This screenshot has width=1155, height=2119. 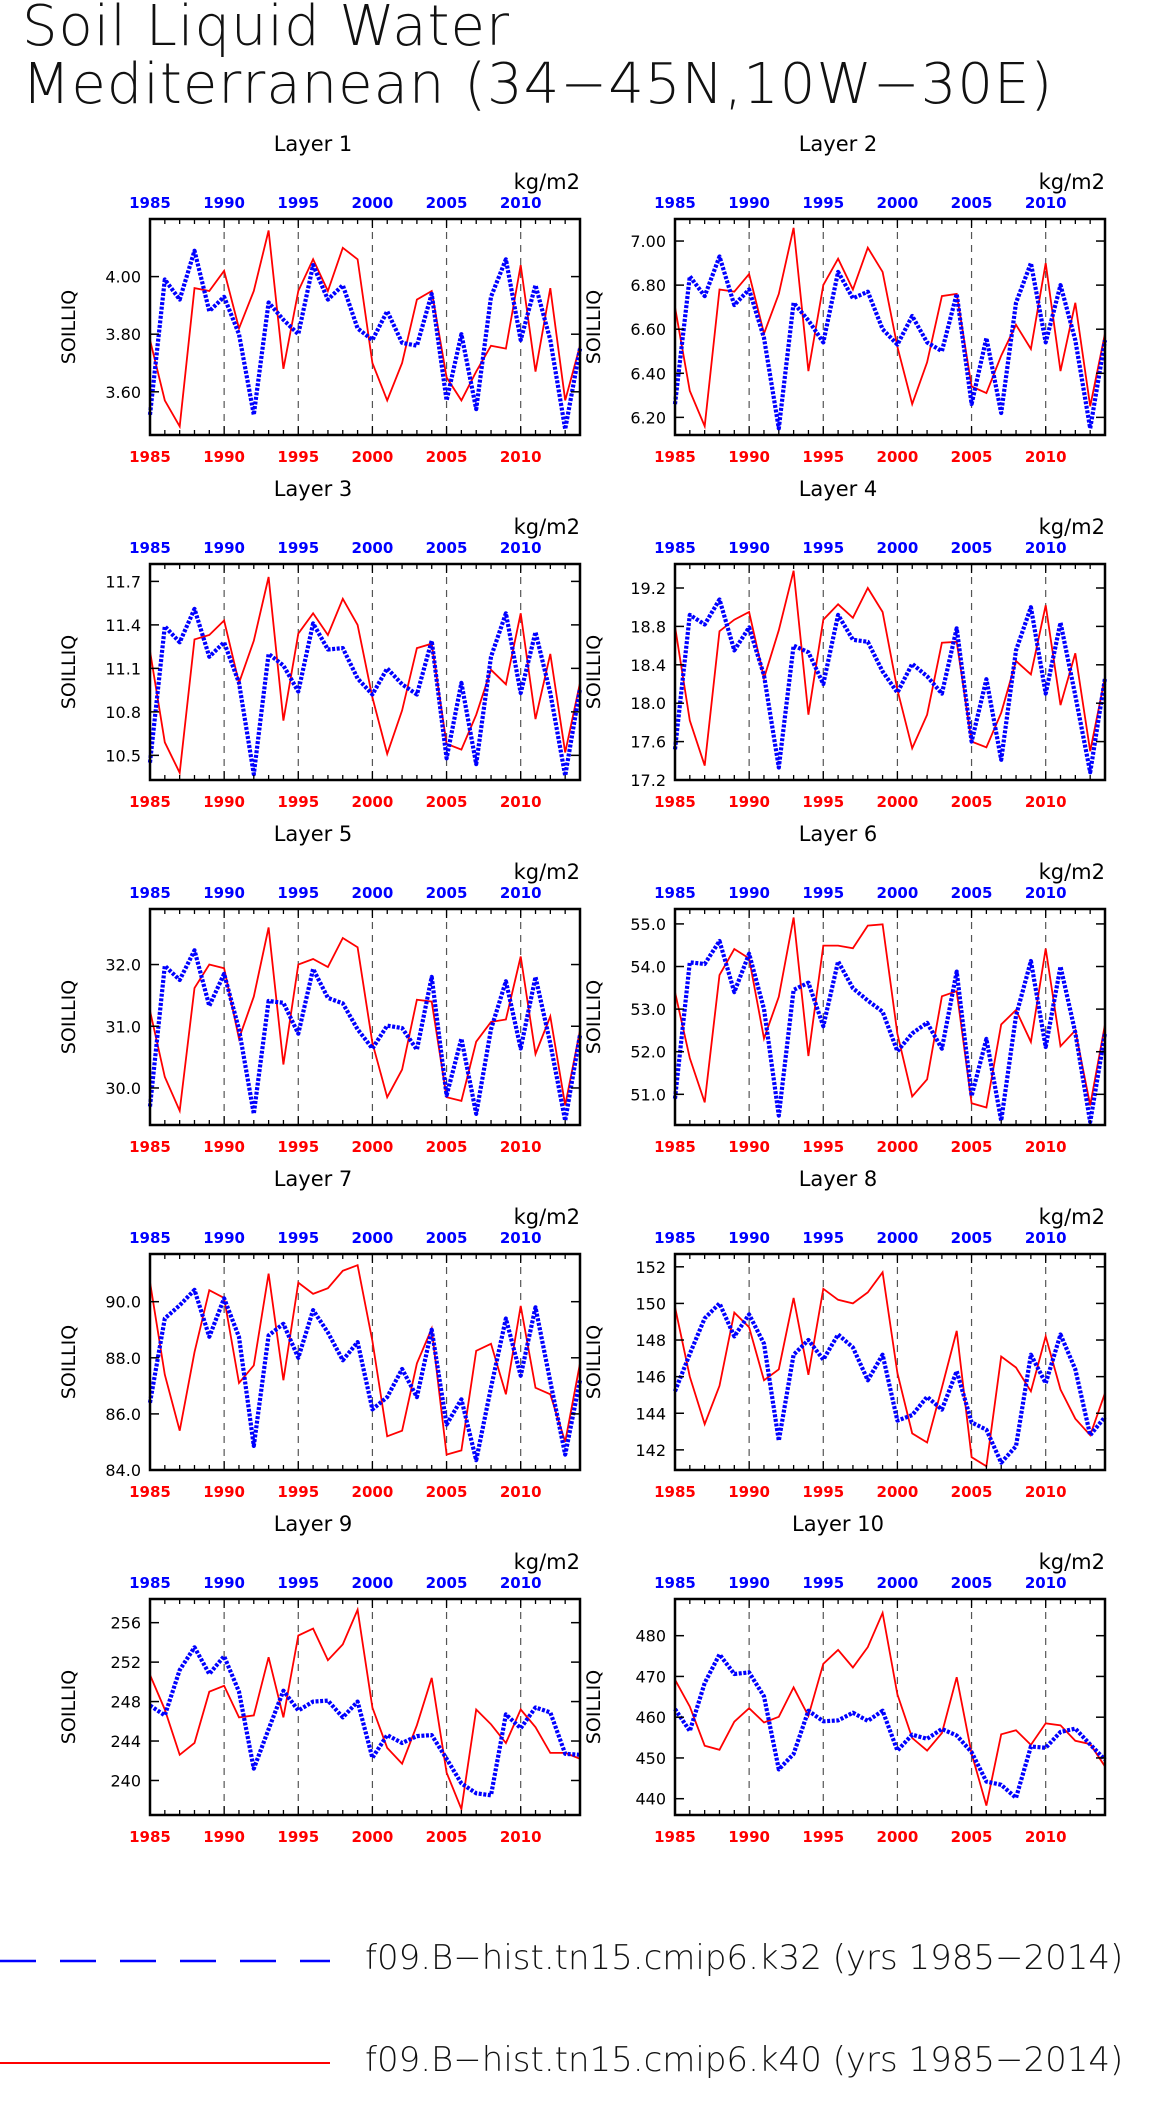 I want to click on panel-title: Layer 10, so click(x=838, y=1524).